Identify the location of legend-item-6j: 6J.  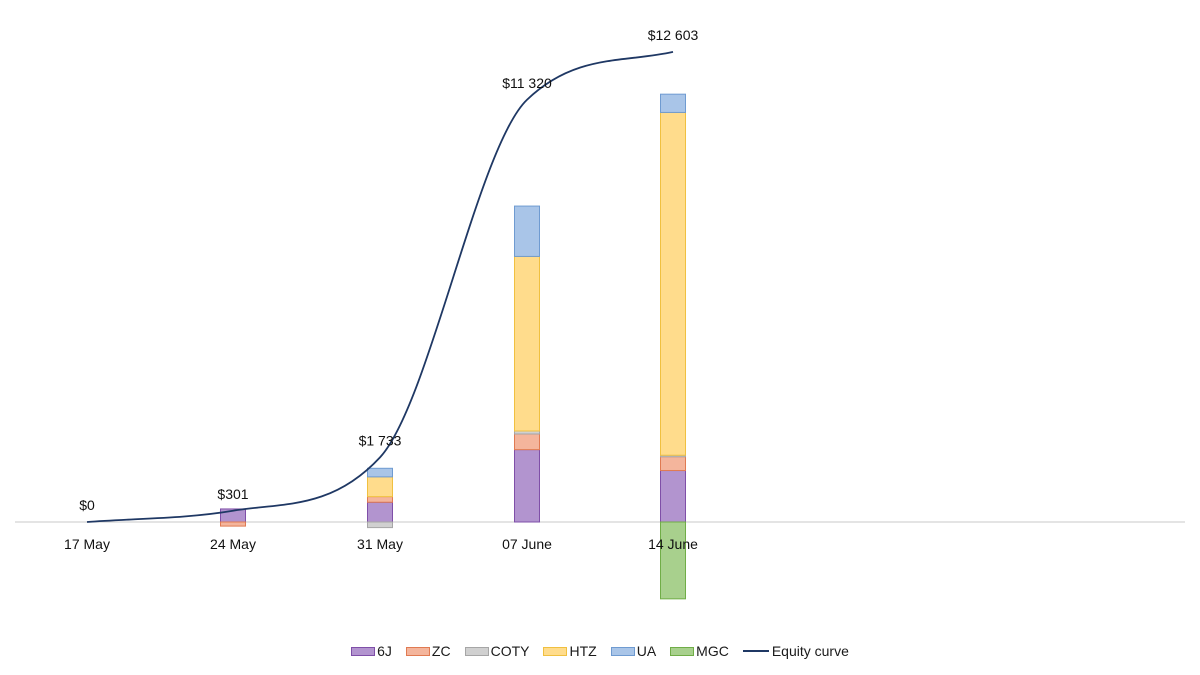
(371, 651).